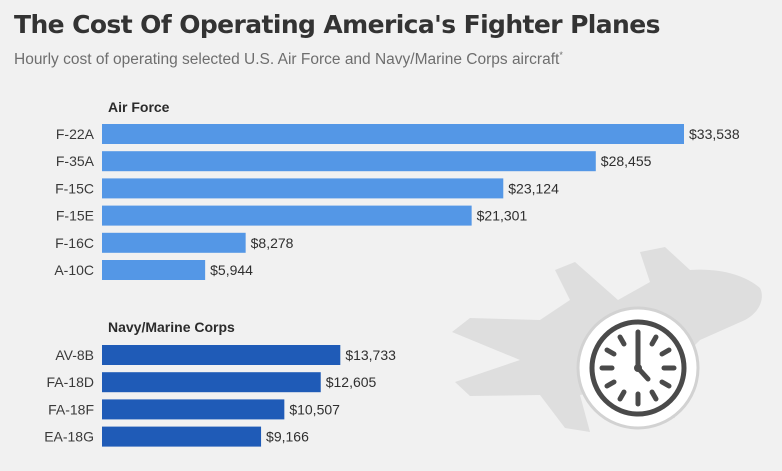 This screenshot has width=782, height=471. I want to click on group-label-navy-marine-corps: Navy/Marine Corps, so click(171, 327).